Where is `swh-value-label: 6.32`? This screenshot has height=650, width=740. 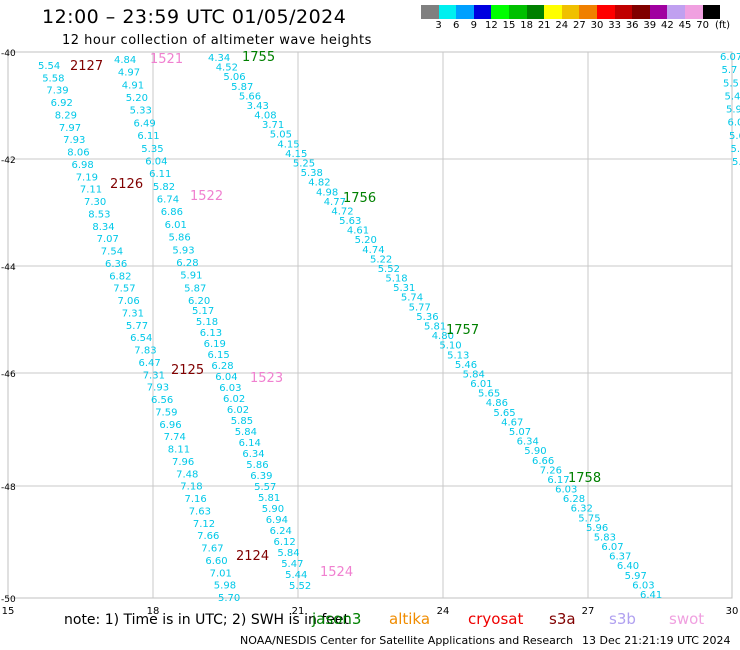
swh-value-label: 6.32 is located at coordinates (582, 509).